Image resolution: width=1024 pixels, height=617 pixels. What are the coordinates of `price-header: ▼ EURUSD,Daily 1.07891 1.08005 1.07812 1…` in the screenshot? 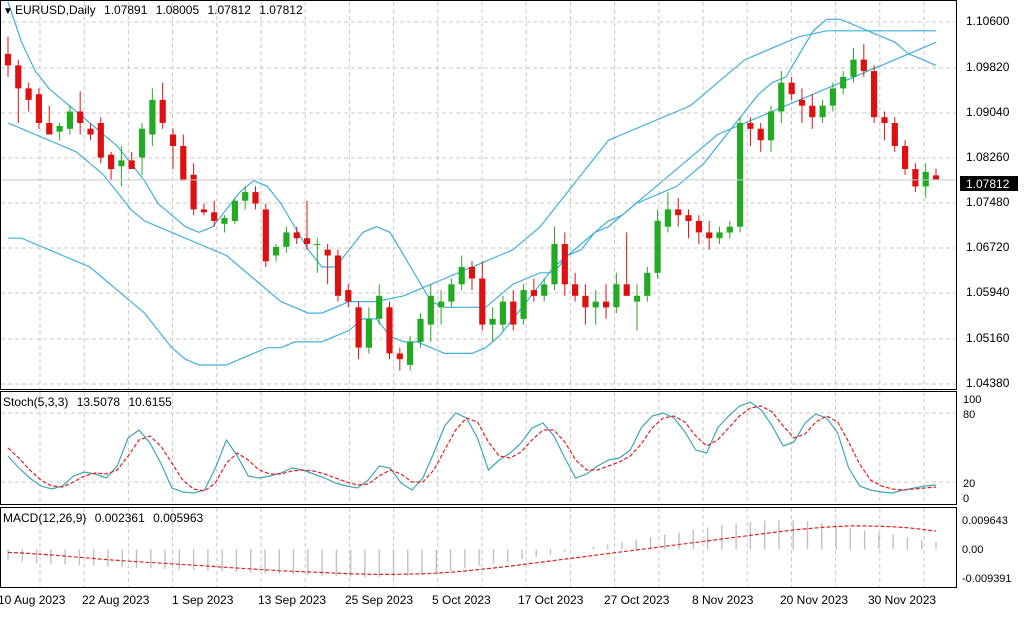 It's located at (153, 10).